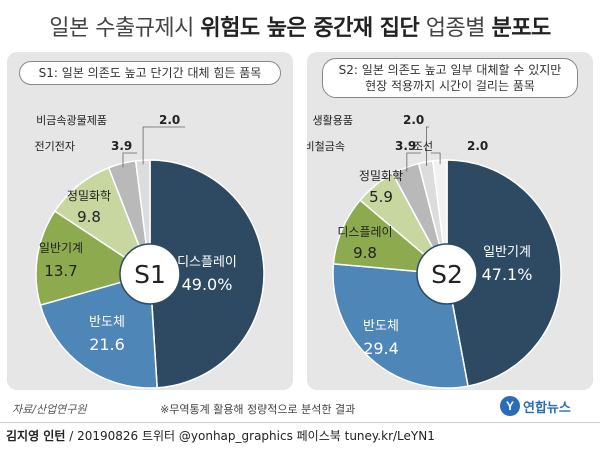  I want to click on slice-value: 13.7, so click(60, 271).